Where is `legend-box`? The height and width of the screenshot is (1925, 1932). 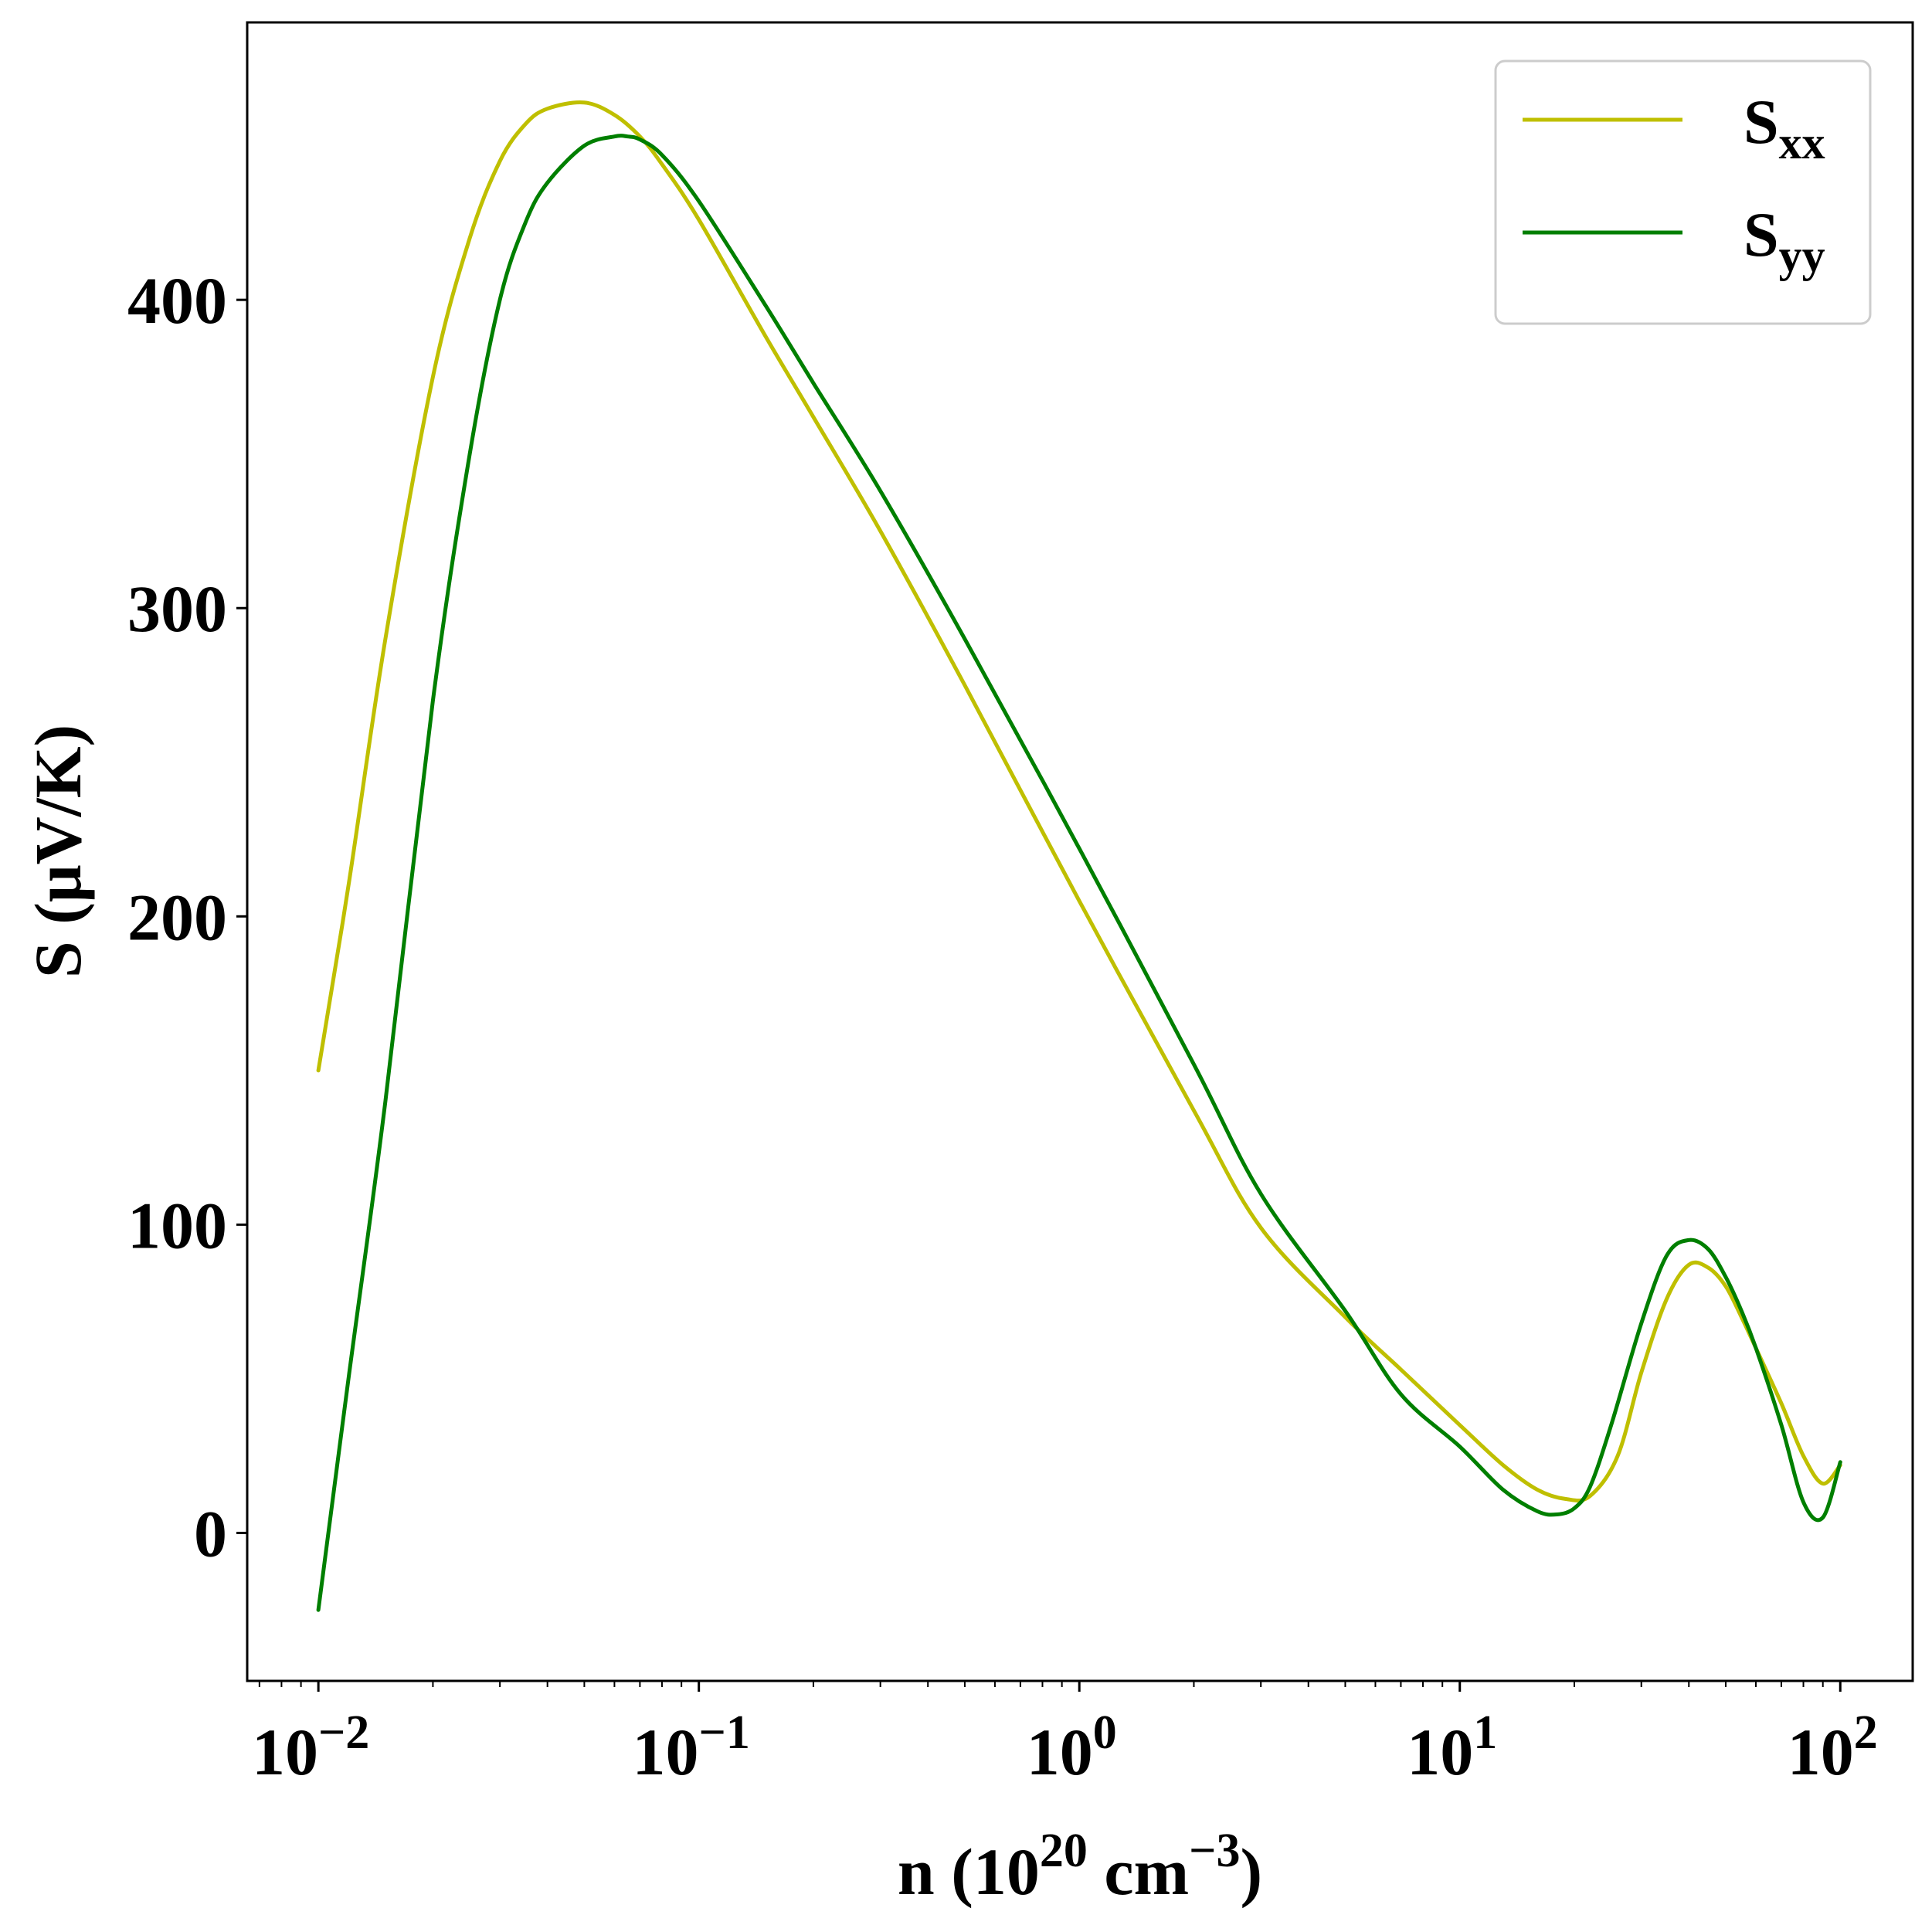 legend-box is located at coordinates (1683, 192).